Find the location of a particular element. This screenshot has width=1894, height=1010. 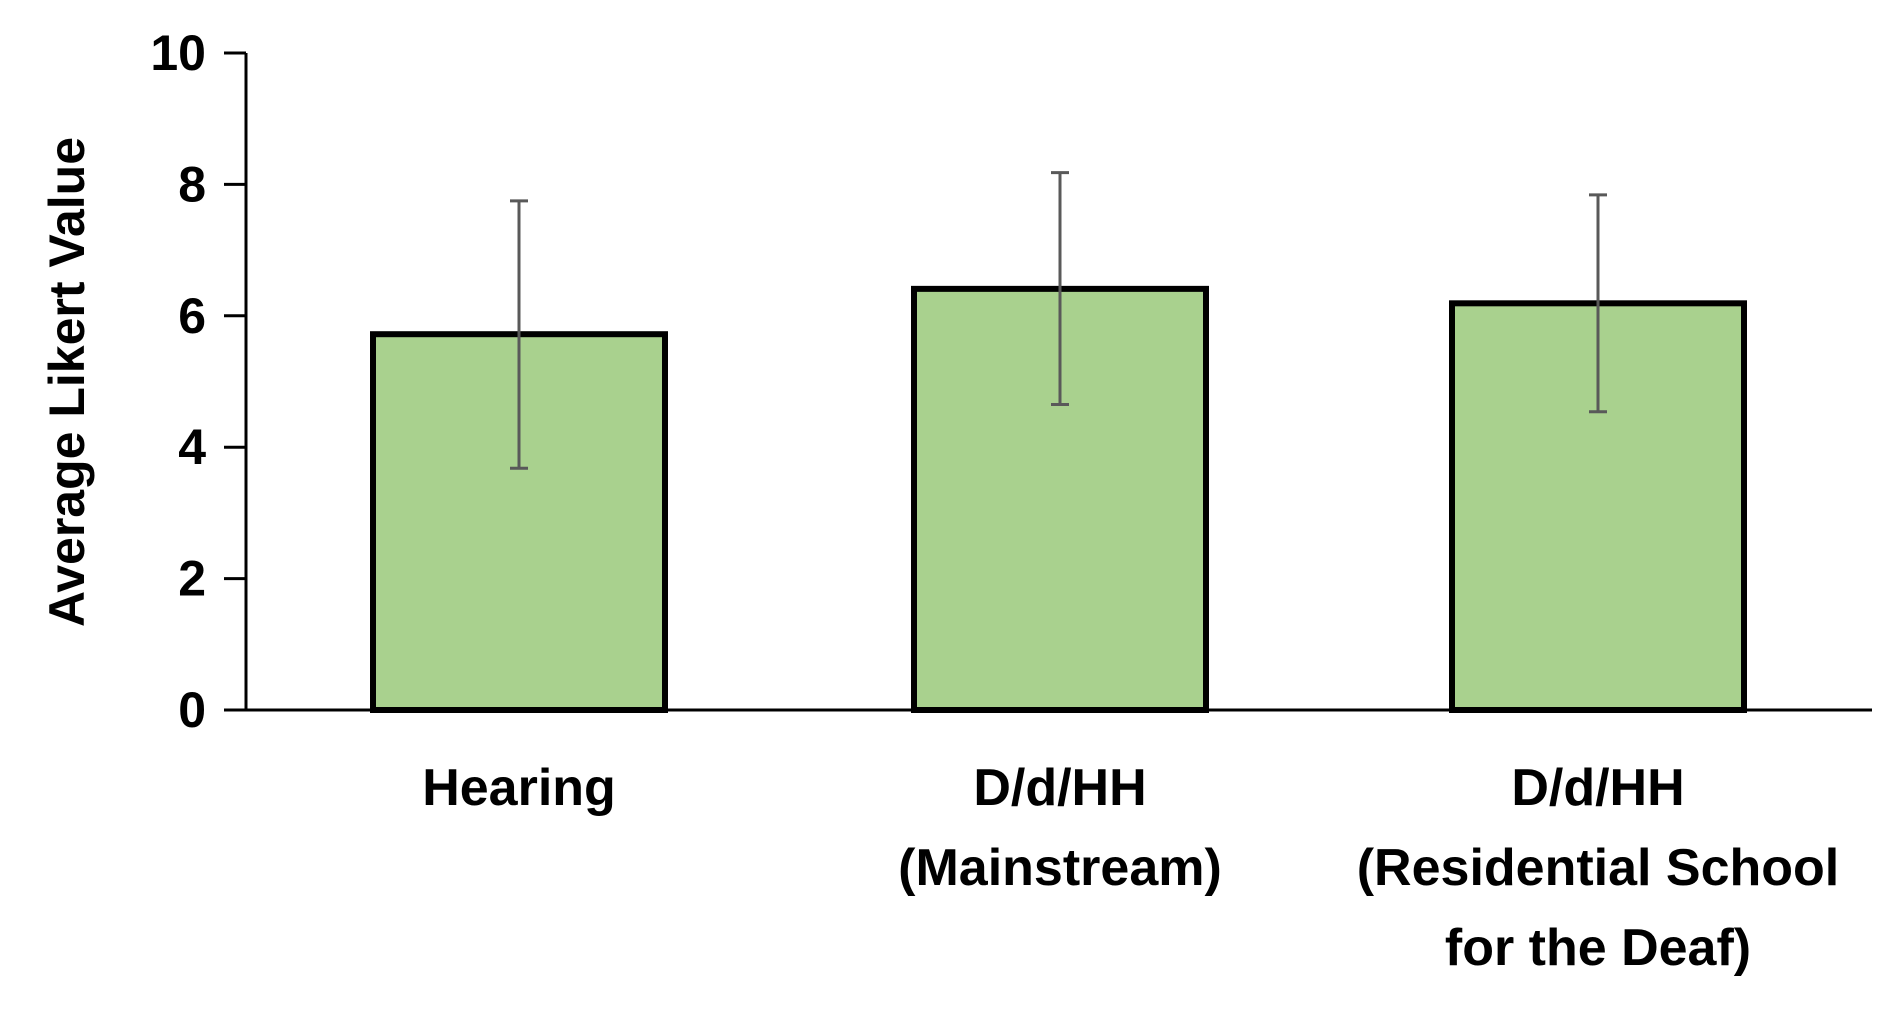

y-tick-label: 2 is located at coordinates (192, 579).